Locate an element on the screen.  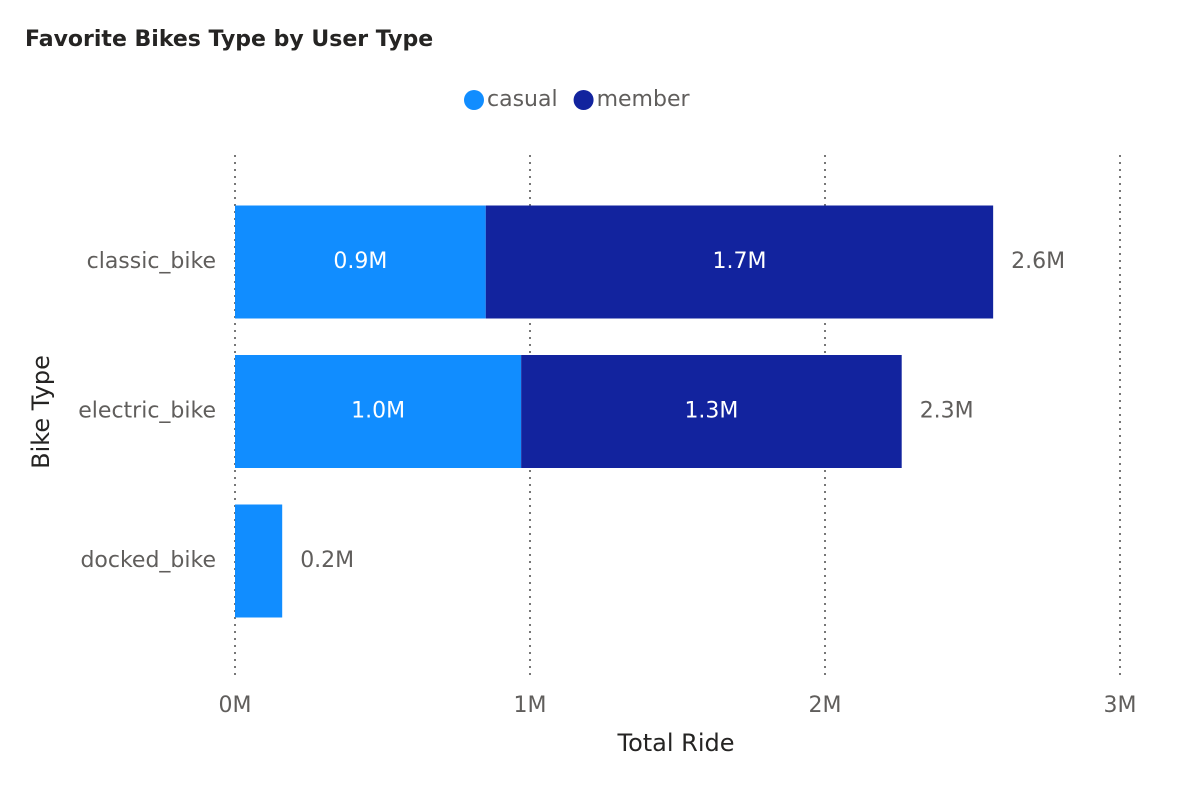
data-label: 1.7M is located at coordinates (739, 261).